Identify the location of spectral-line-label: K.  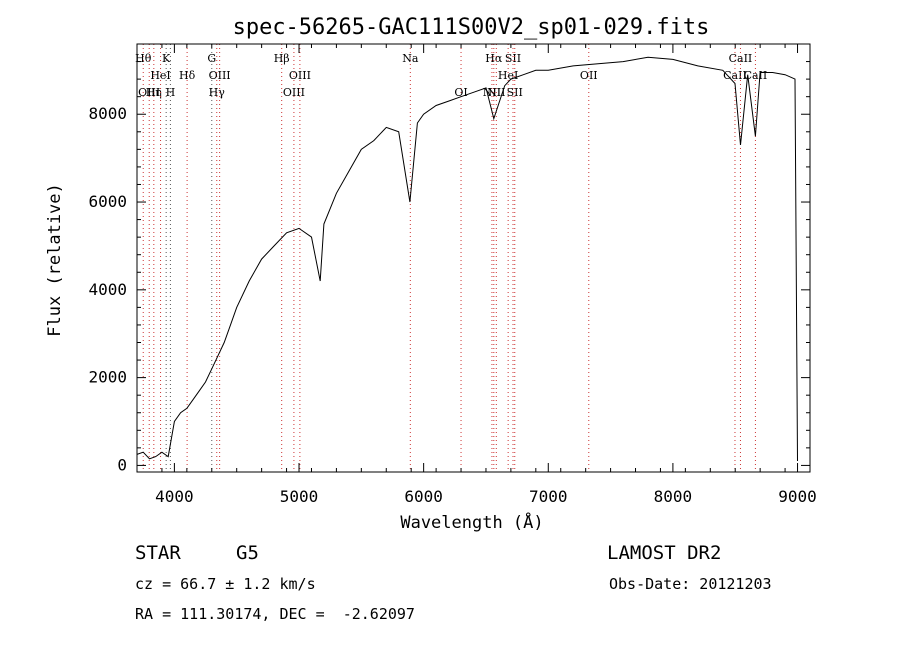
(166, 58).